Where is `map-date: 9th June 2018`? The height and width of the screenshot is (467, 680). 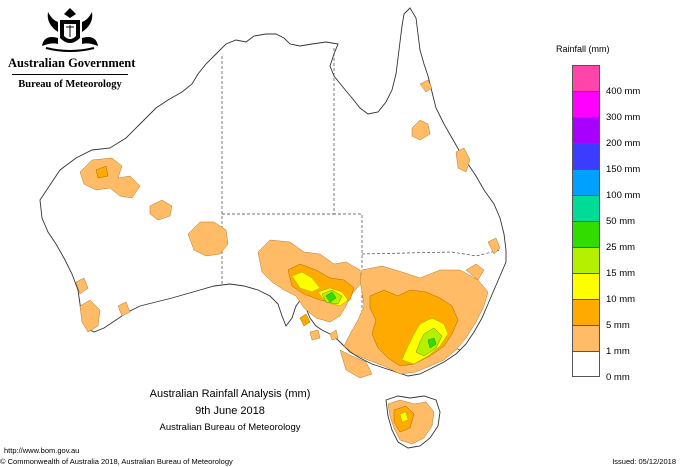 map-date: 9th June 2018 is located at coordinates (230, 411).